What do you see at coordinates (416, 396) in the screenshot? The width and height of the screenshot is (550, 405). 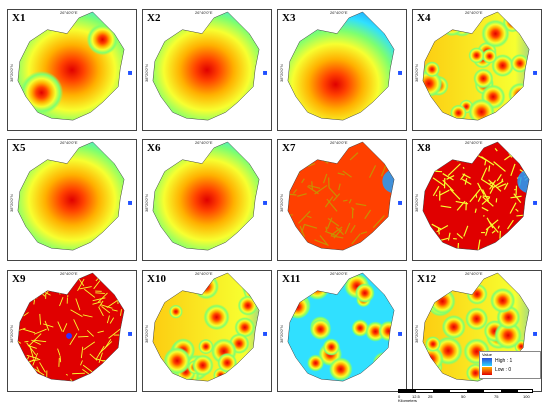 I see `scale-tick: 12.5` at bounding box center [416, 396].